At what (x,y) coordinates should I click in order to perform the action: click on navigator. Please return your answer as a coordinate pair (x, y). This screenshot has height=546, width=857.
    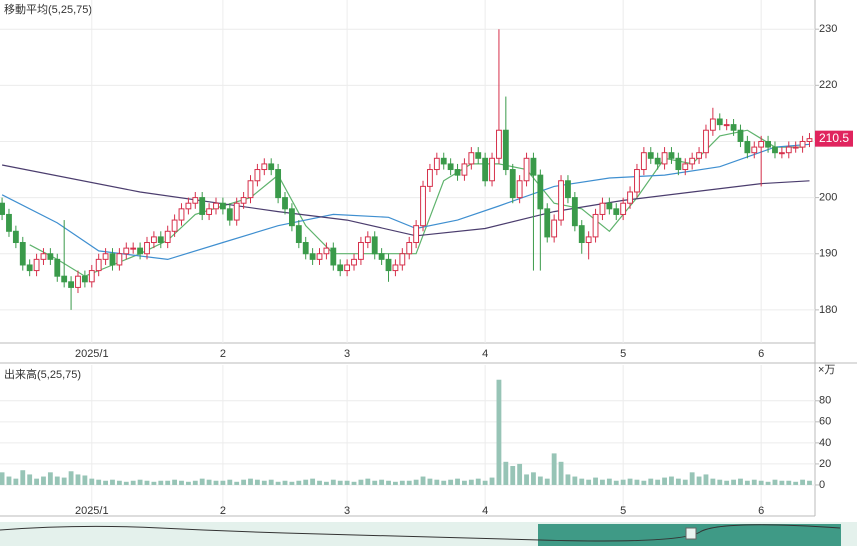
    Looking at the image, I should click on (428, 534).